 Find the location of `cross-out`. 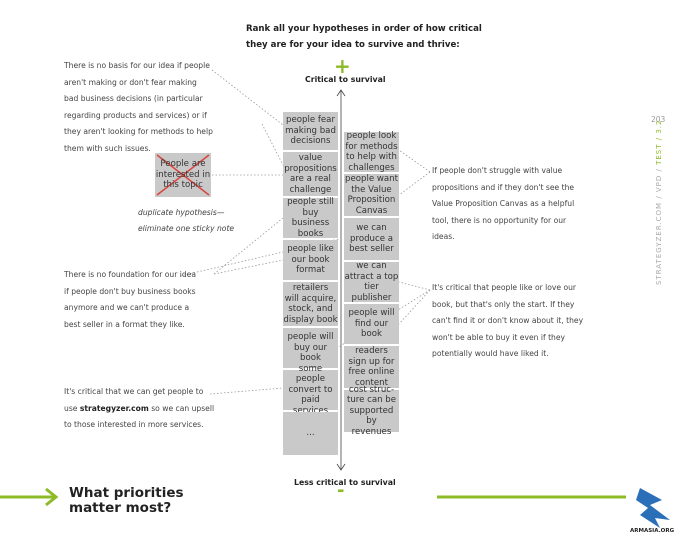

cross-out is located at coordinates (183, 175).